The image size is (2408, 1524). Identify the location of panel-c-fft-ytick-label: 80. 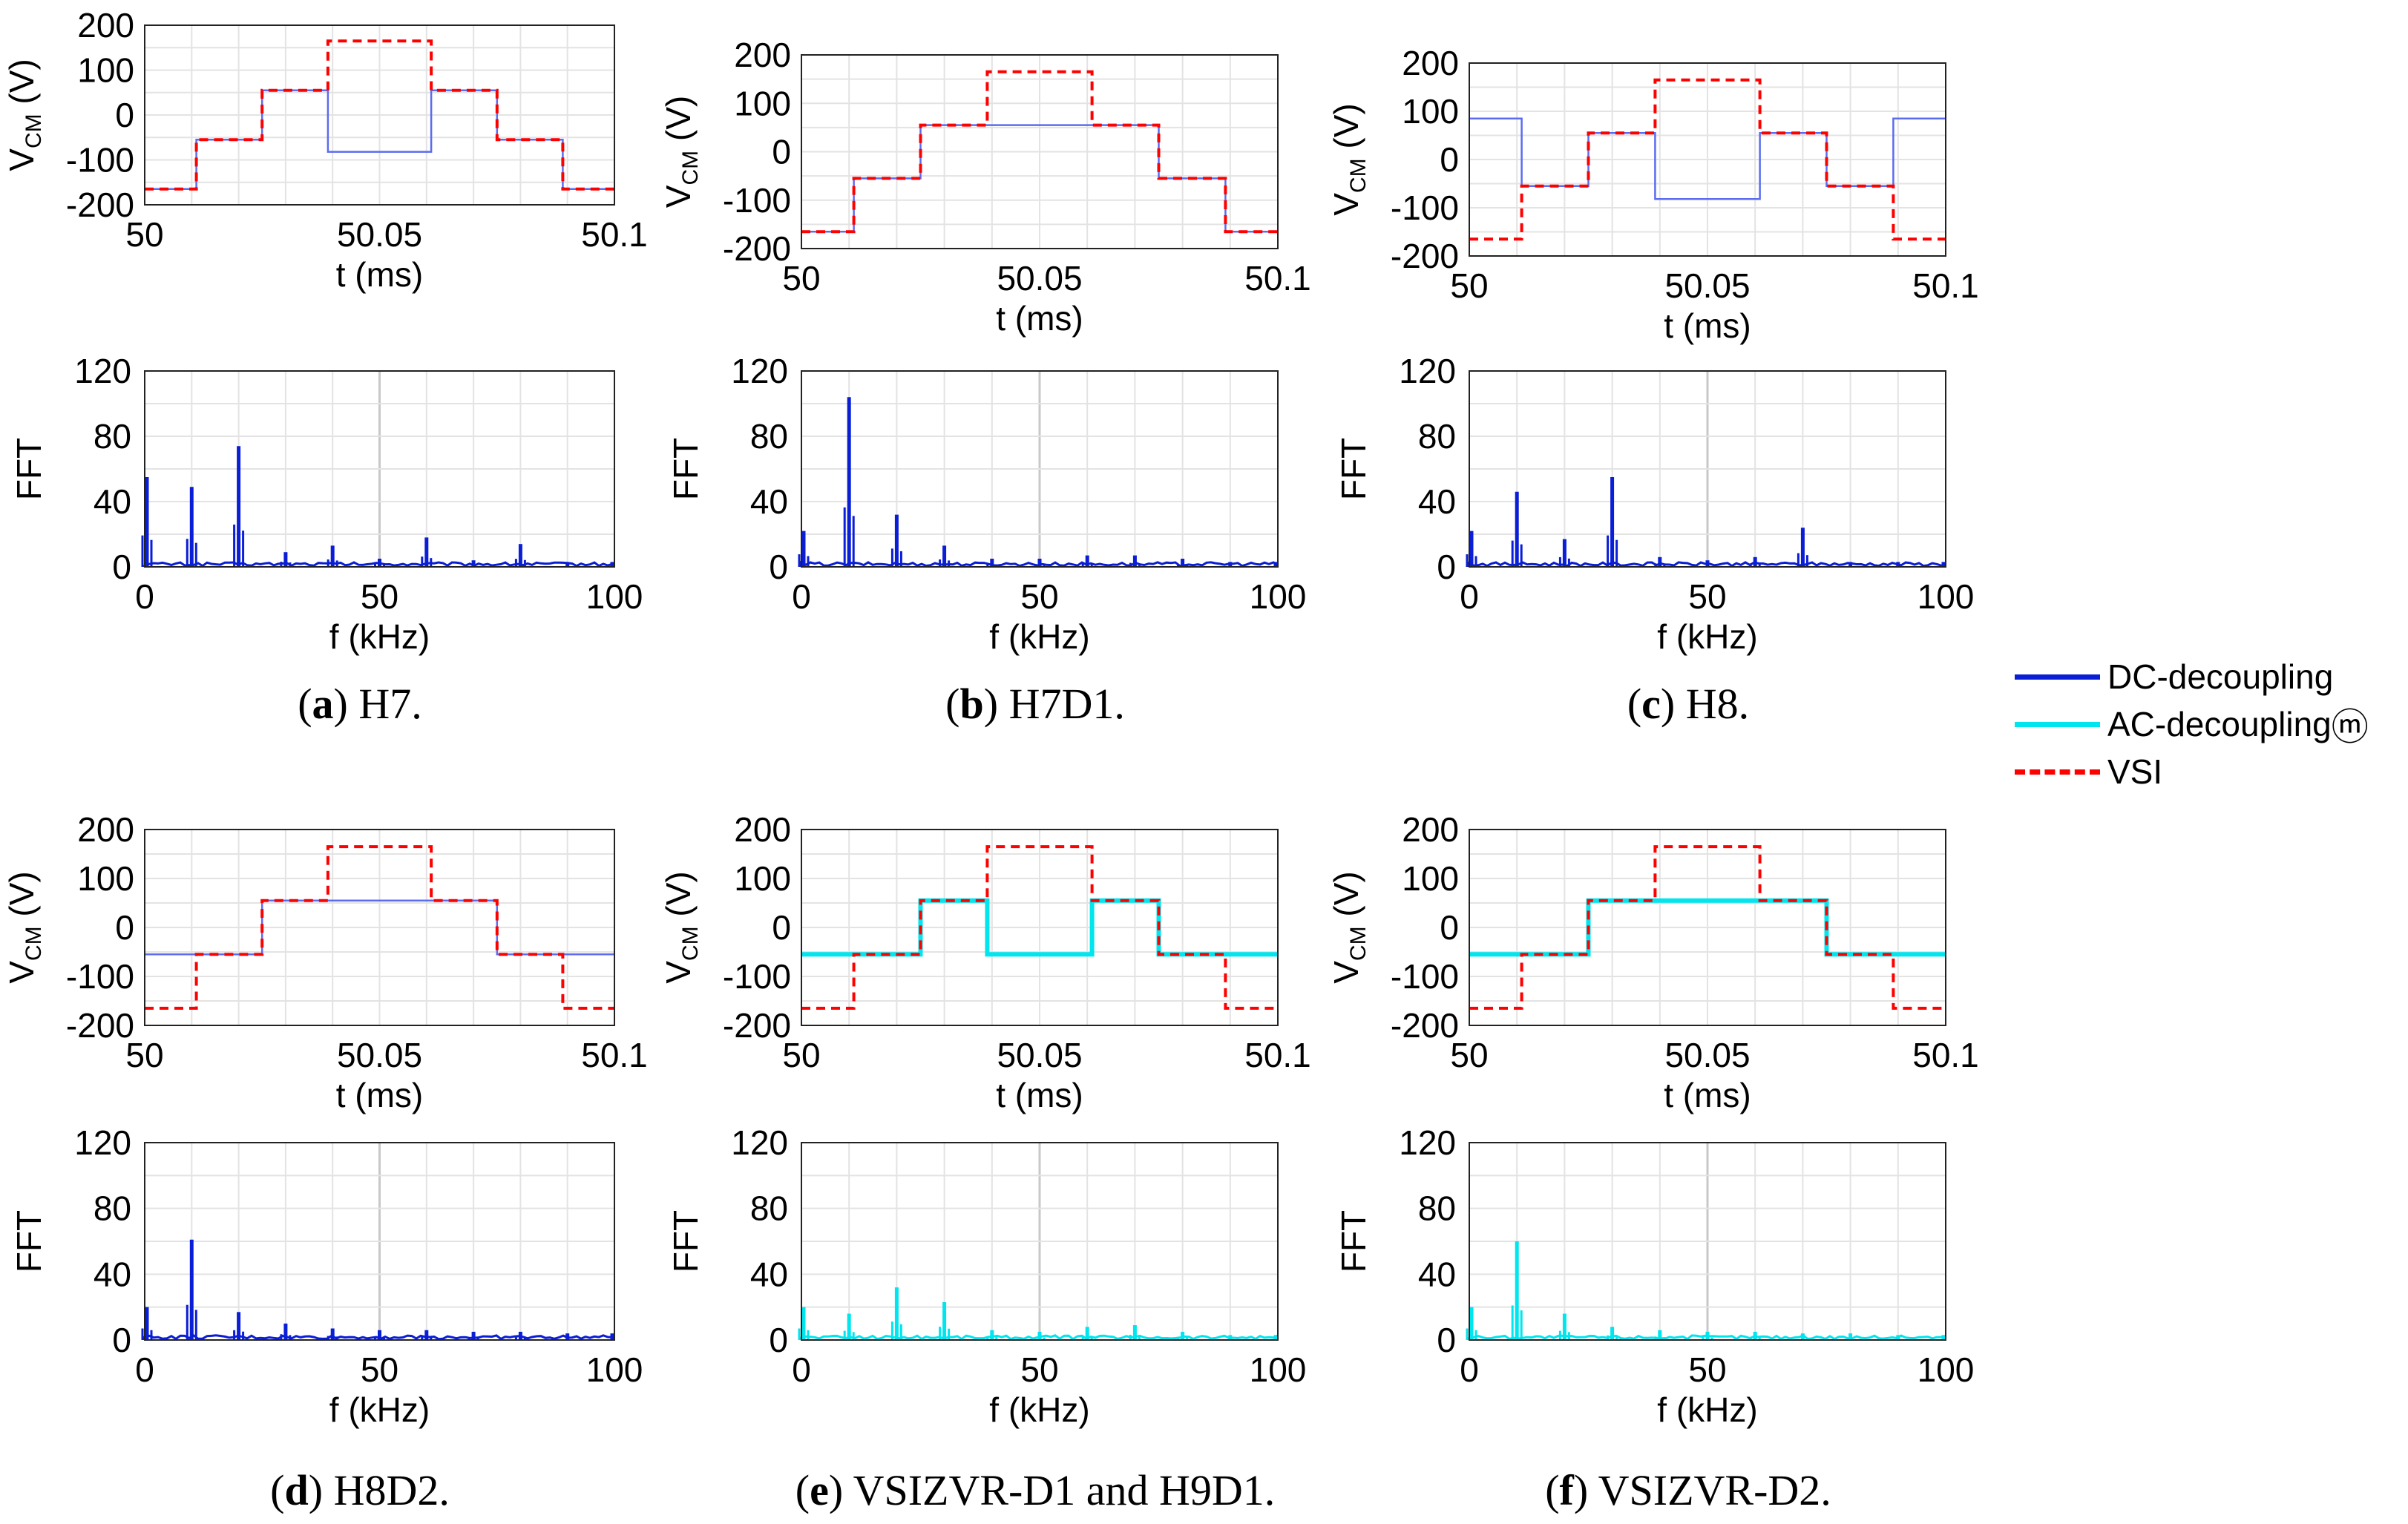
(1437, 436).